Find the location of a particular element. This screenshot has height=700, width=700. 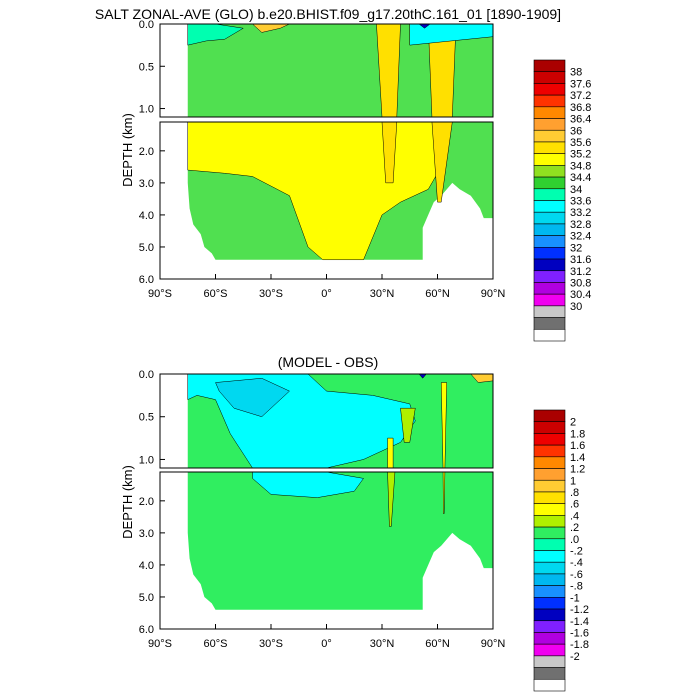

y-tick-label: 0.0 is located at coordinates (146, 375).